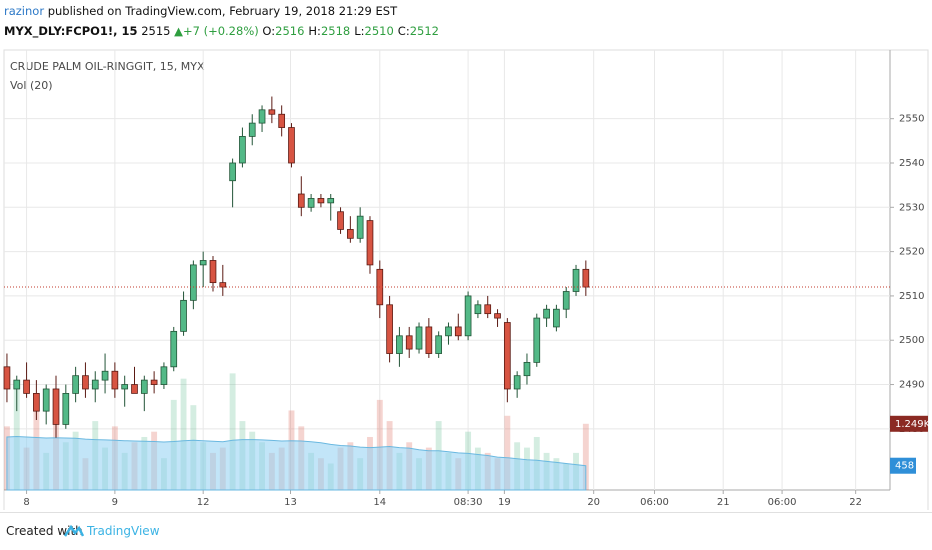  What do you see at coordinates (911, 252) in the screenshot?
I see `y-tick-label: 2520` at bounding box center [911, 252].